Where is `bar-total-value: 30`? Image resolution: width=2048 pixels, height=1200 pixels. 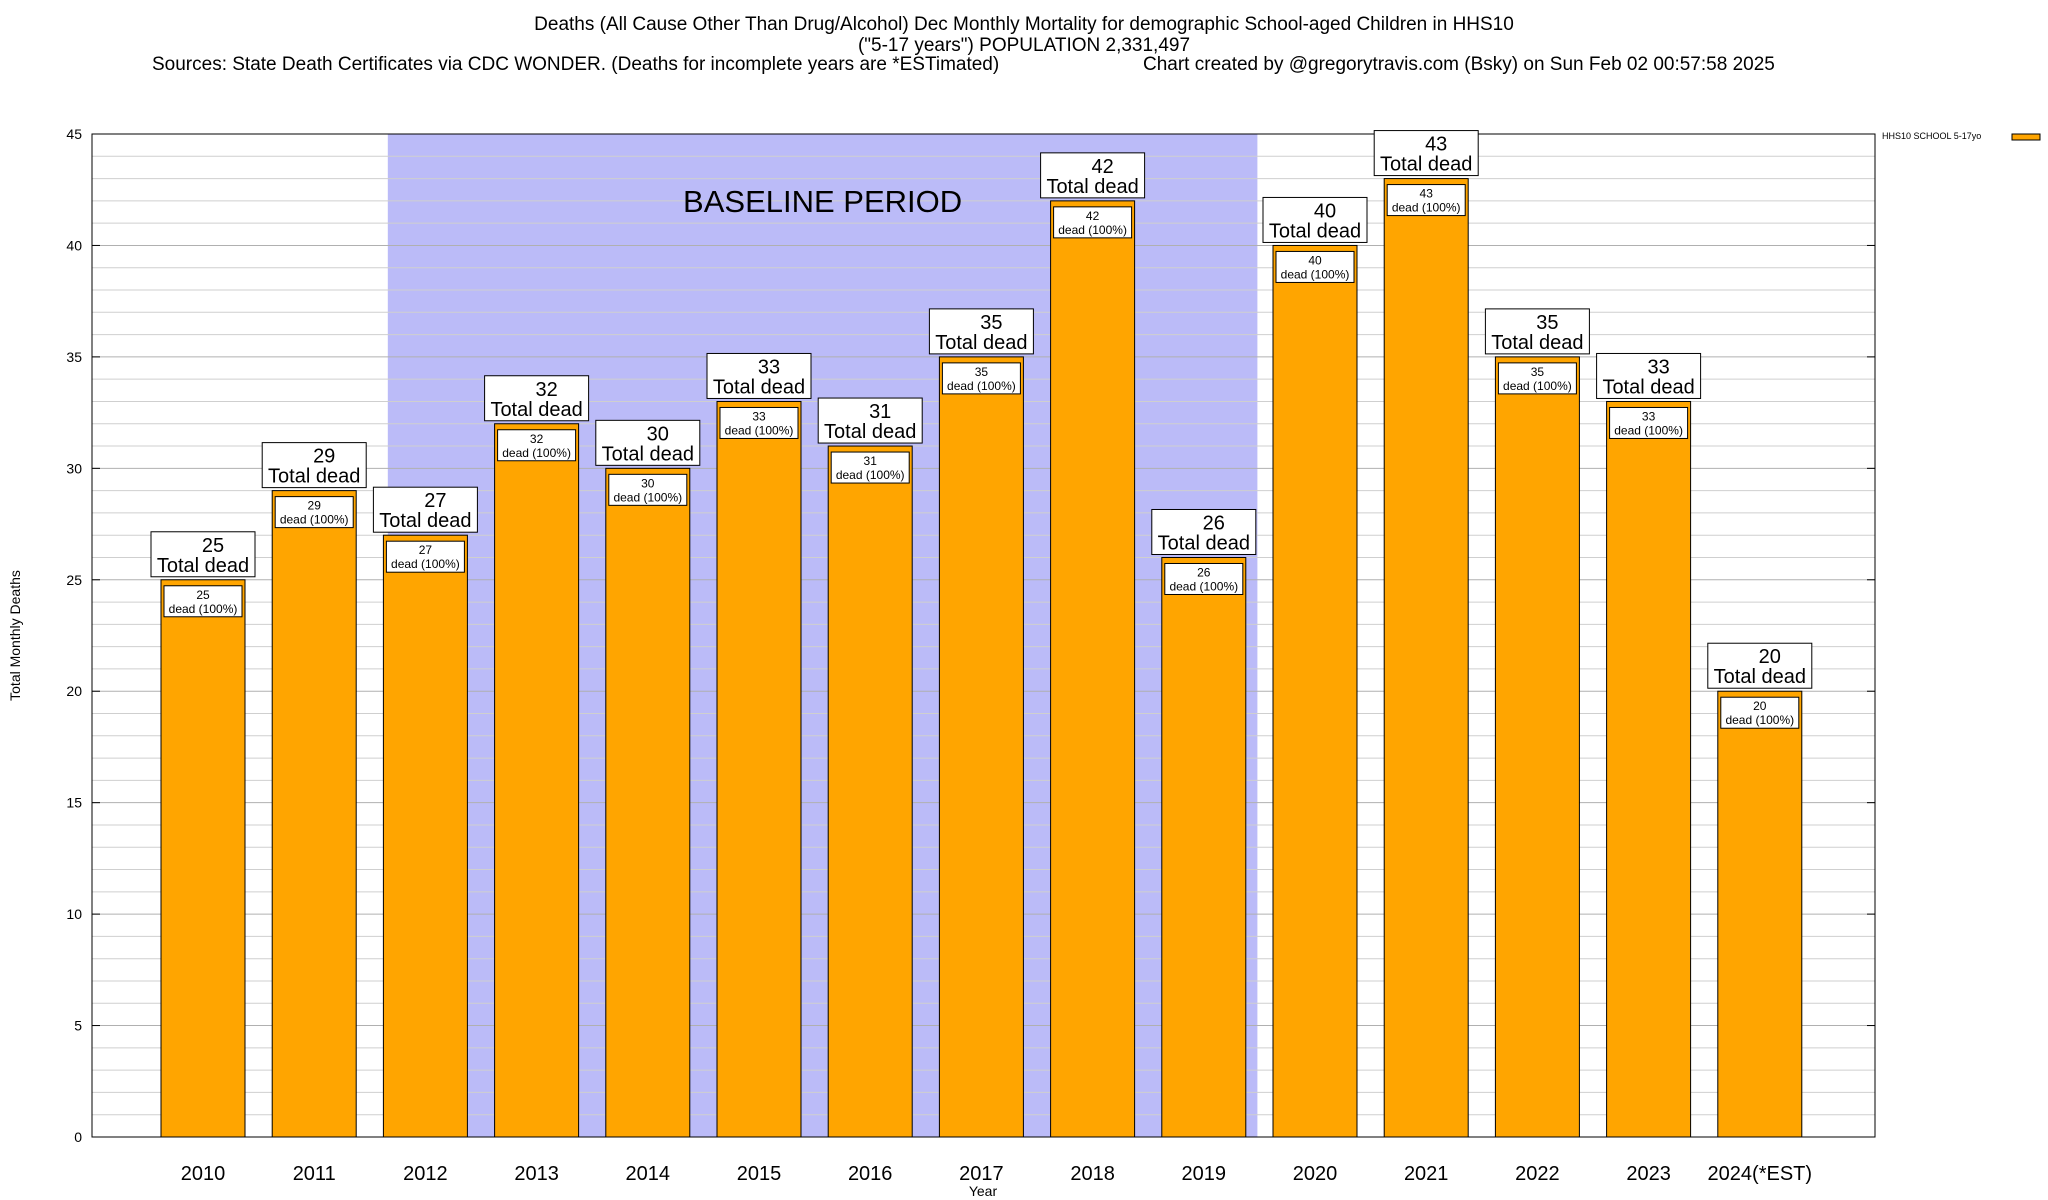
bar-total-value: 30 is located at coordinates (658, 434).